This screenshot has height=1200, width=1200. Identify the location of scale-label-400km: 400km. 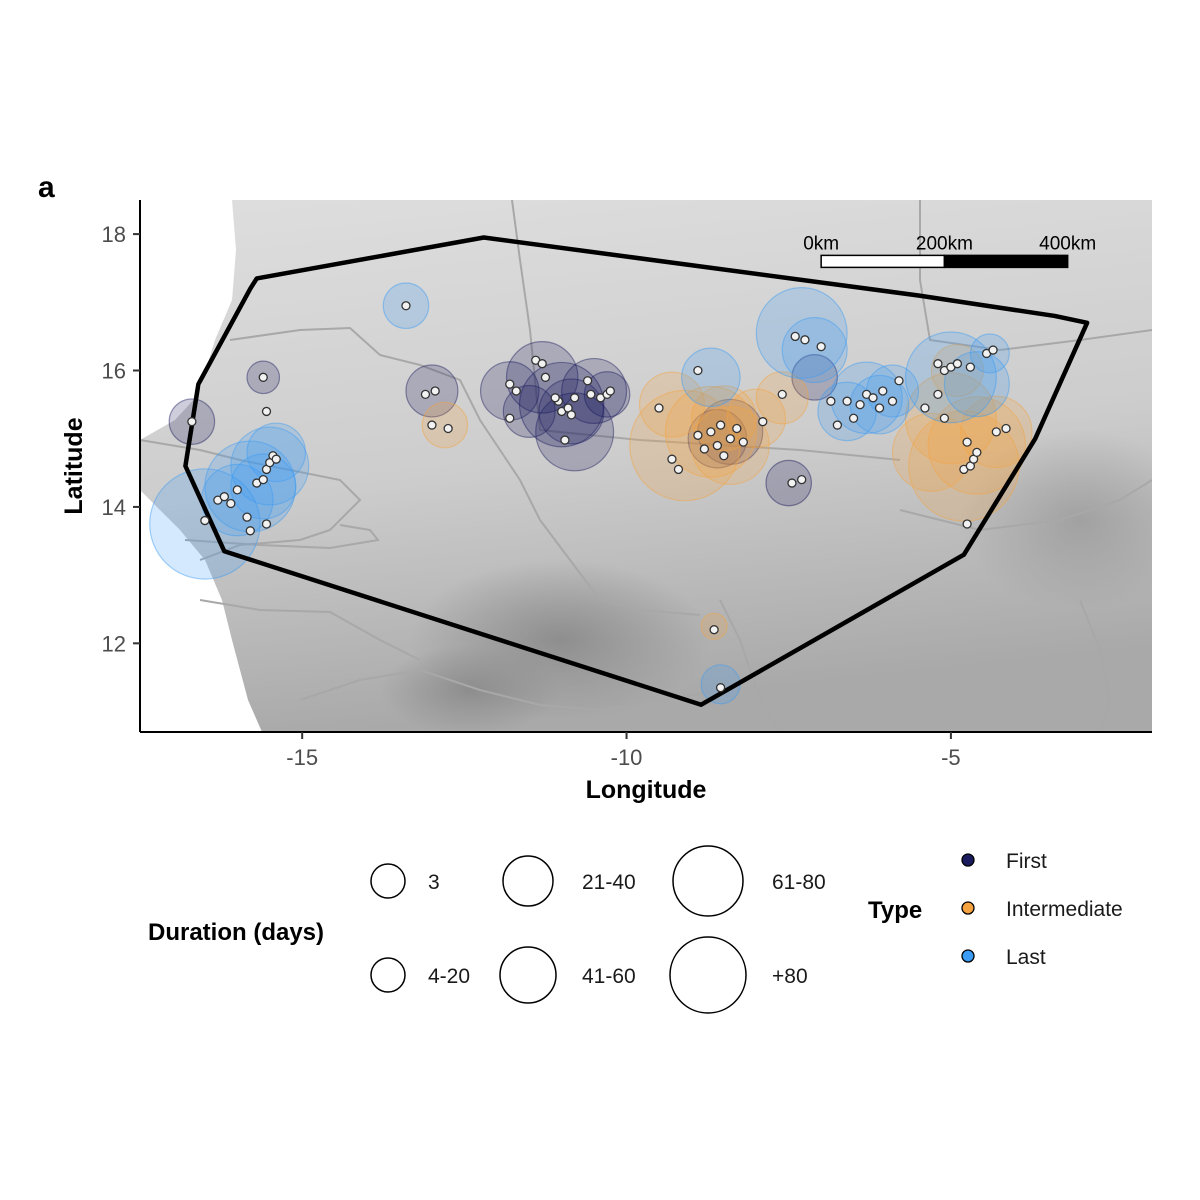
(1067, 243).